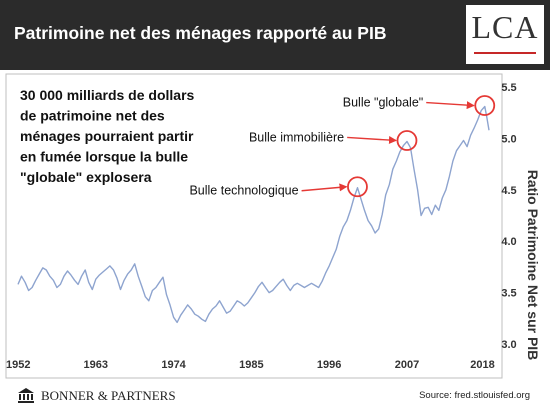  What do you see at coordinates (296, 137) in the screenshot?
I see `annotation-label-bulle-immobiliere: Bulle immobilière` at bounding box center [296, 137].